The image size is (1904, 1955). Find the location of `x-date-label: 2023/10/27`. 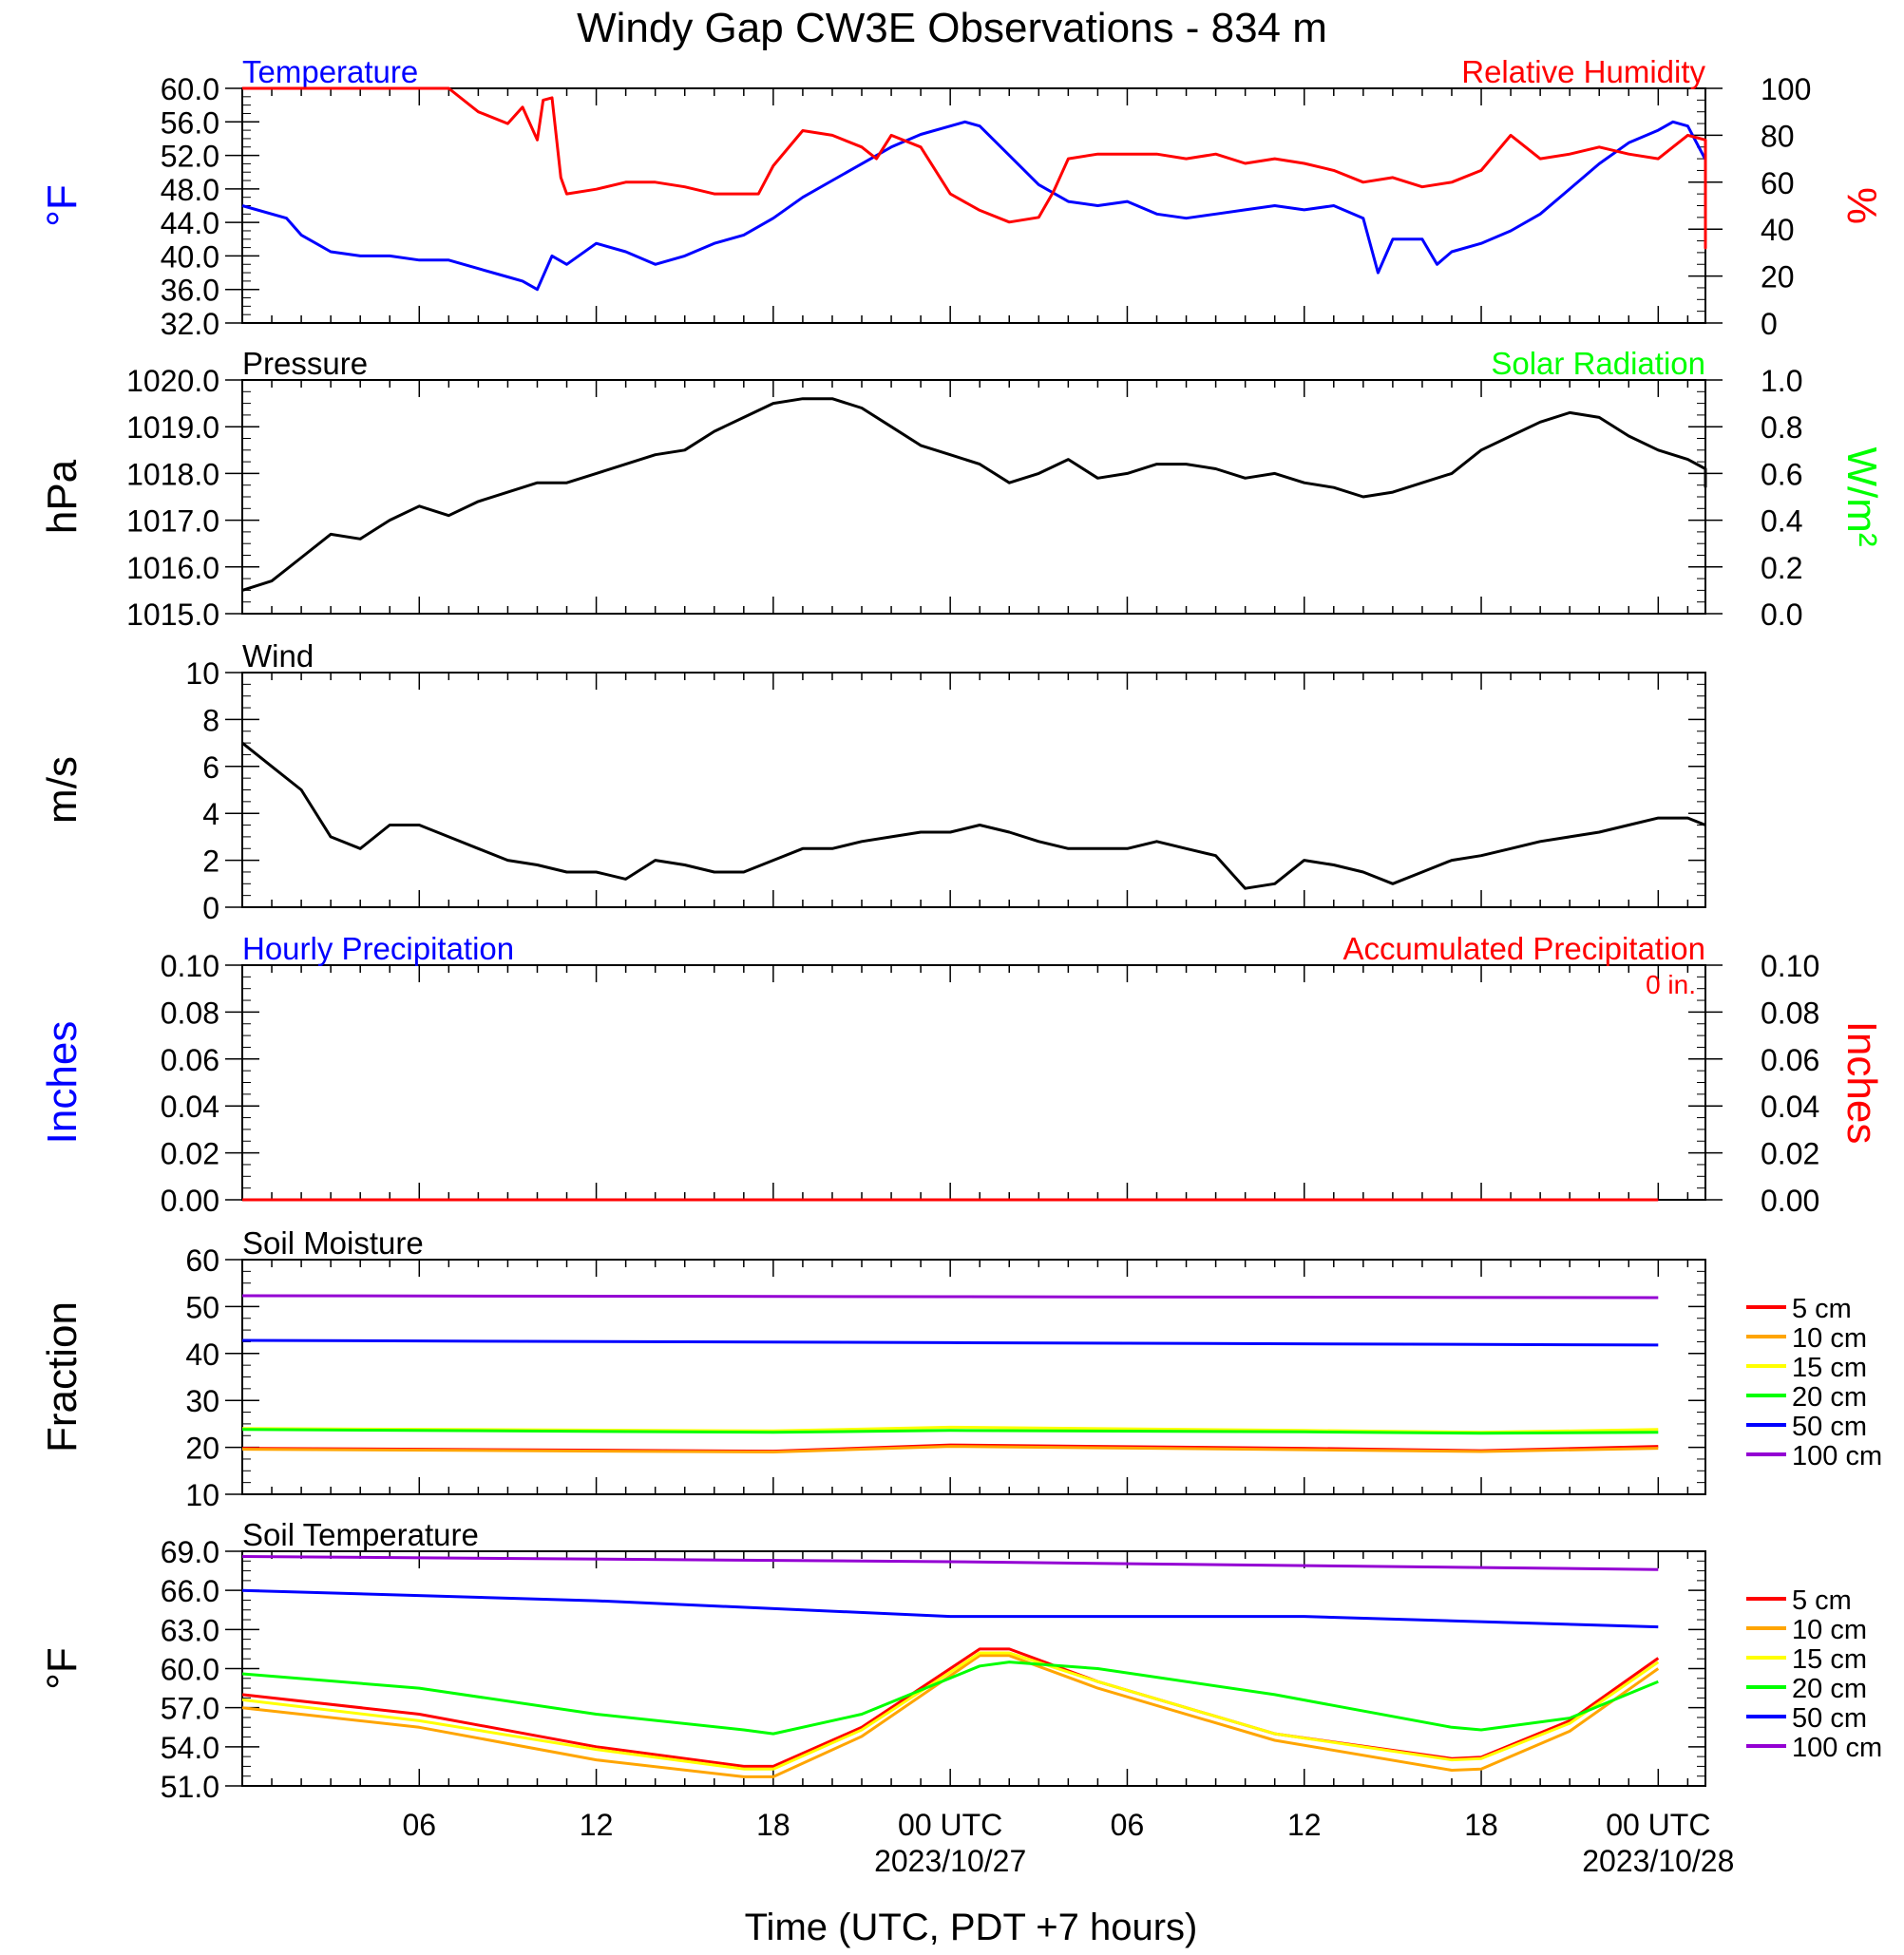

x-date-label: 2023/10/27 is located at coordinates (950, 1861).